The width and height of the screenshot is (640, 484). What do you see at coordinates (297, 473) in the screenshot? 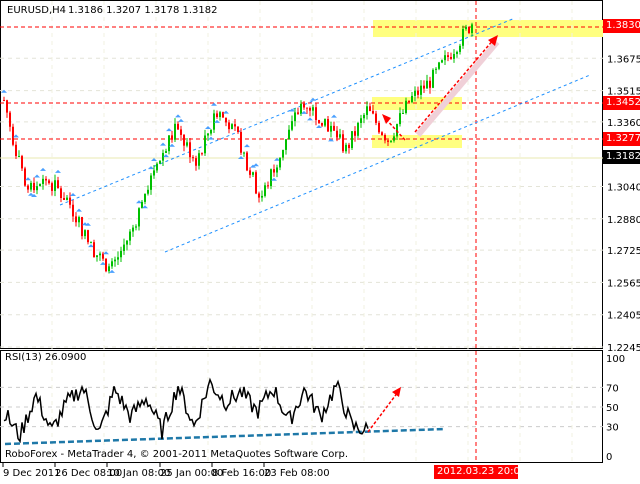
I see `x-tick-label: 23 Feb 08:00` at bounding box center [297, 473].